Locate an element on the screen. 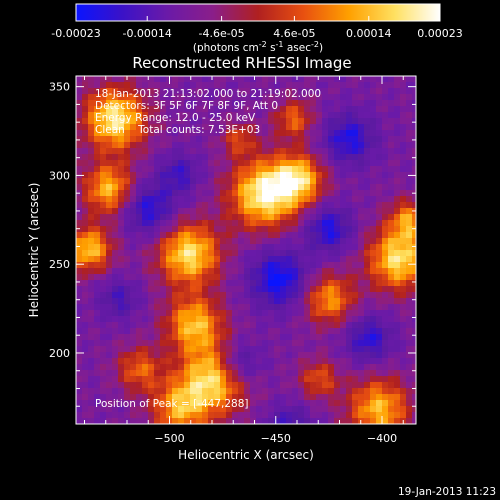 This screenshot has width=500, height=500. y-axis-tick-label: 350 is located at coordinates (59, 87).